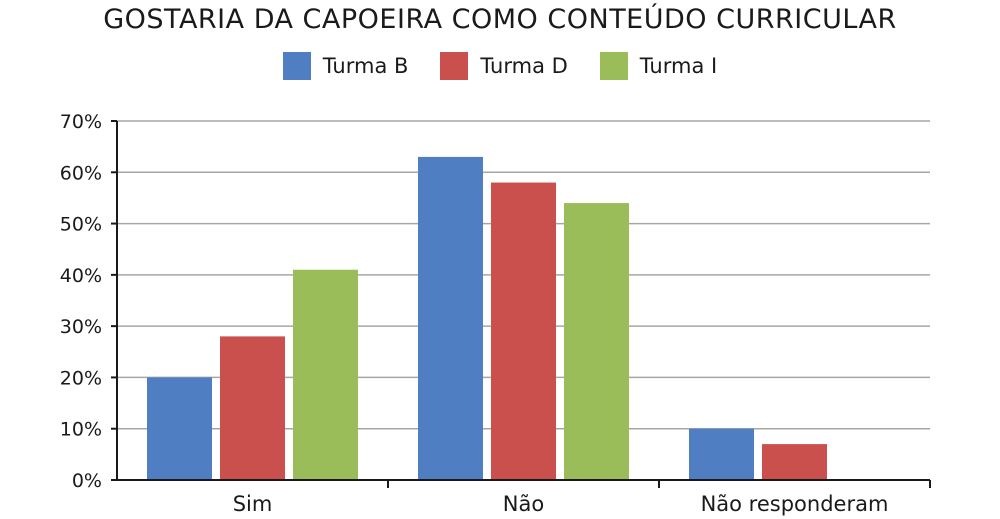 The image size is (1000, 519). I want to click on y-tick-label: 30%, so click(81, 327).